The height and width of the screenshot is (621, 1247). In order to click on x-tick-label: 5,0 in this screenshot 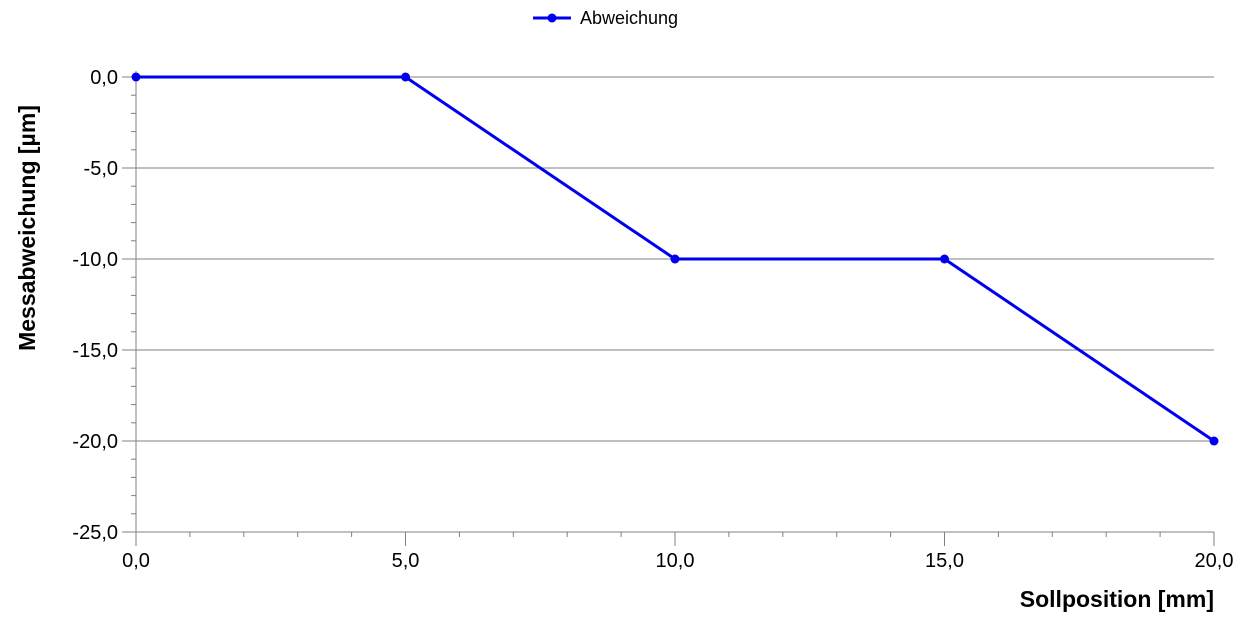, I will do `click(406, 561)`.